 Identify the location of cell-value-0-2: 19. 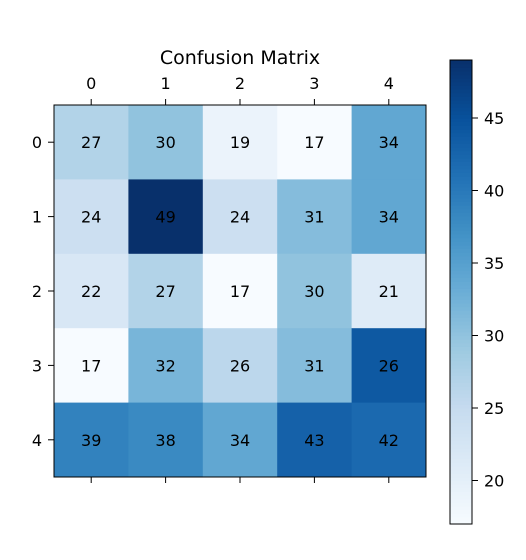
(240, 142).